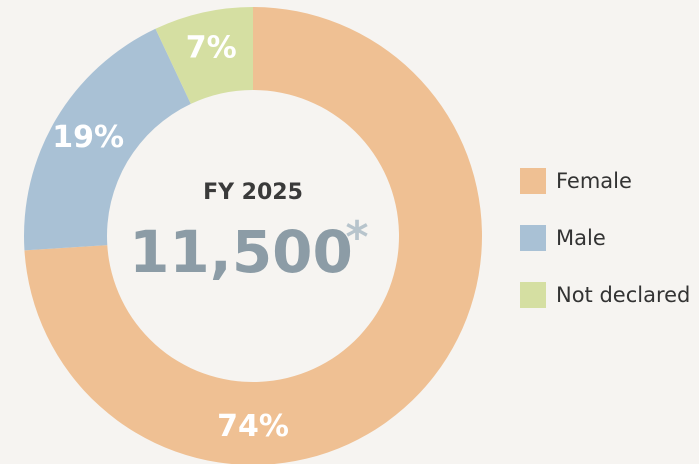 This screenshot has width=699, height=464. What do you see at coordinates (211, 48) in the screenshot?
I see `slice-label: 7%` at bounding box center [211, 48].